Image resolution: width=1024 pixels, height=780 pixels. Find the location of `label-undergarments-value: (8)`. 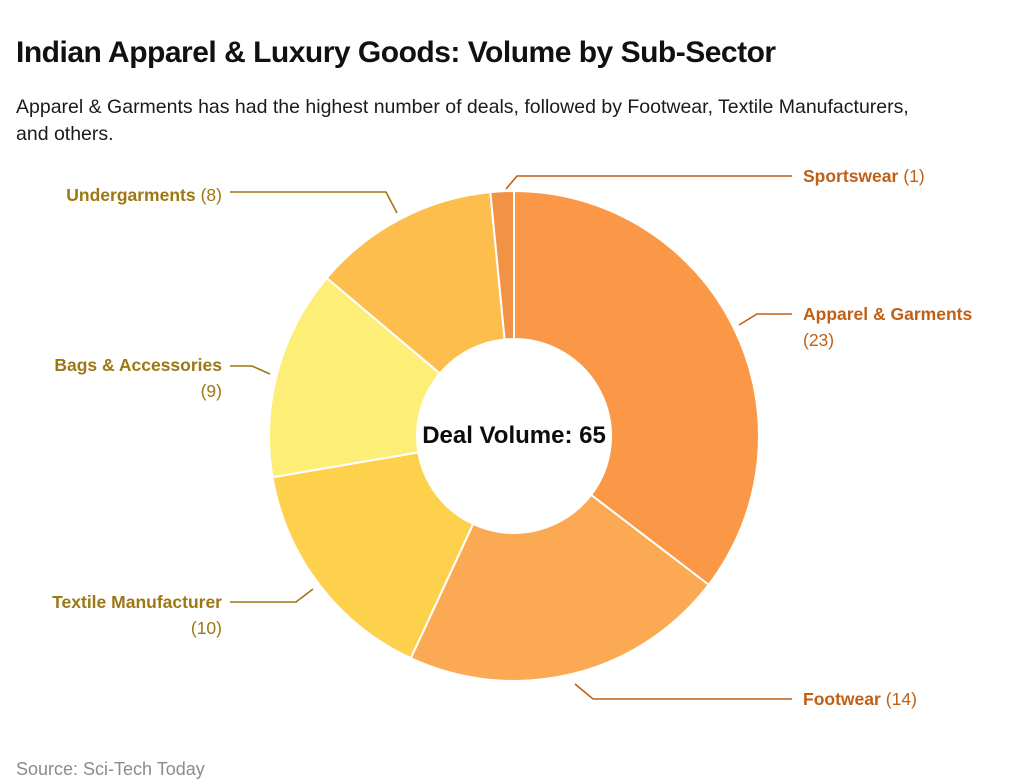

label-undergarments-value: (8) is located at coordinates (211, 195).